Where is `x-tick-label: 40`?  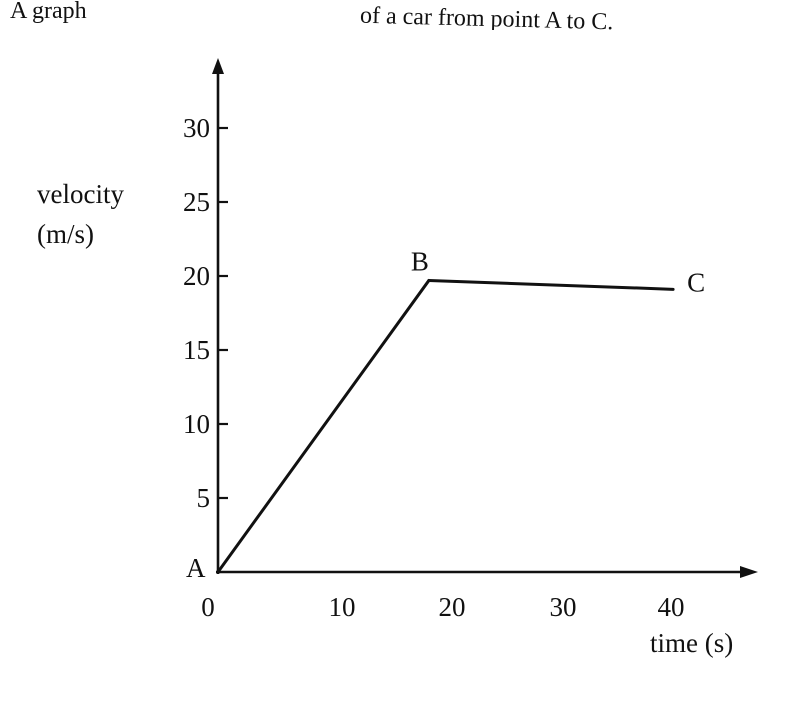 x-tick-label: 40 is located at coordinates (671, 607).